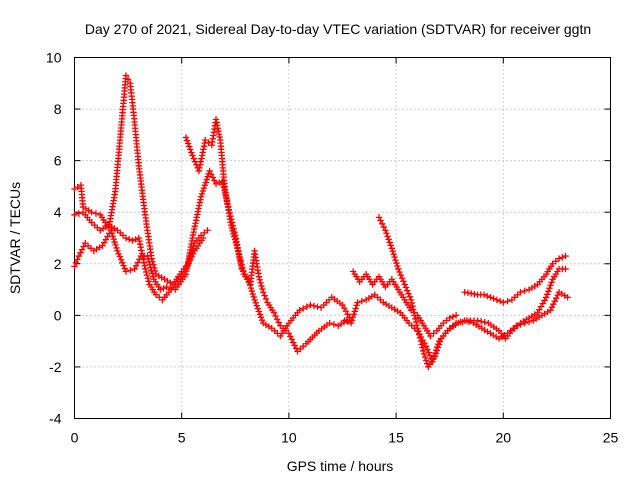  What do you see at coordinates (345, 438) in the screenshot?
I see `x-tick-labels: 0 5 10 15 20 25` at bounding box center [345, 438].